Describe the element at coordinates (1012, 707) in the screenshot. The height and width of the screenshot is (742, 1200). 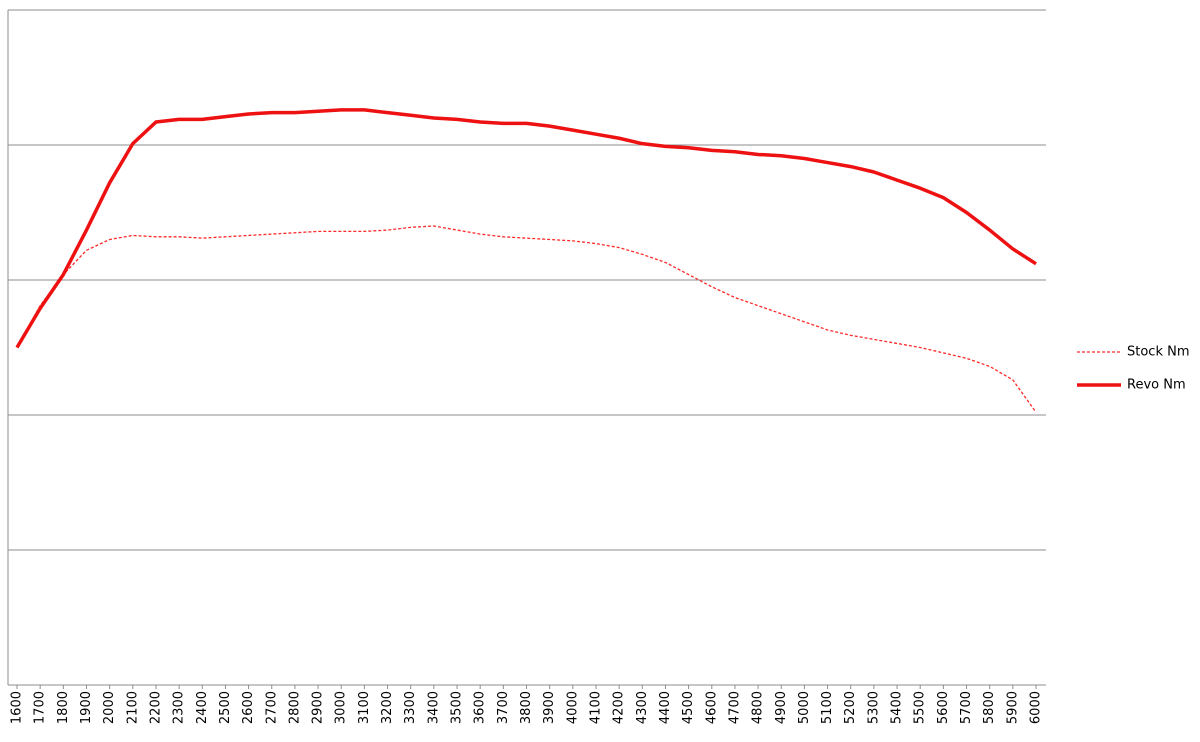
I see `x-tick-label: 5900` at that location.